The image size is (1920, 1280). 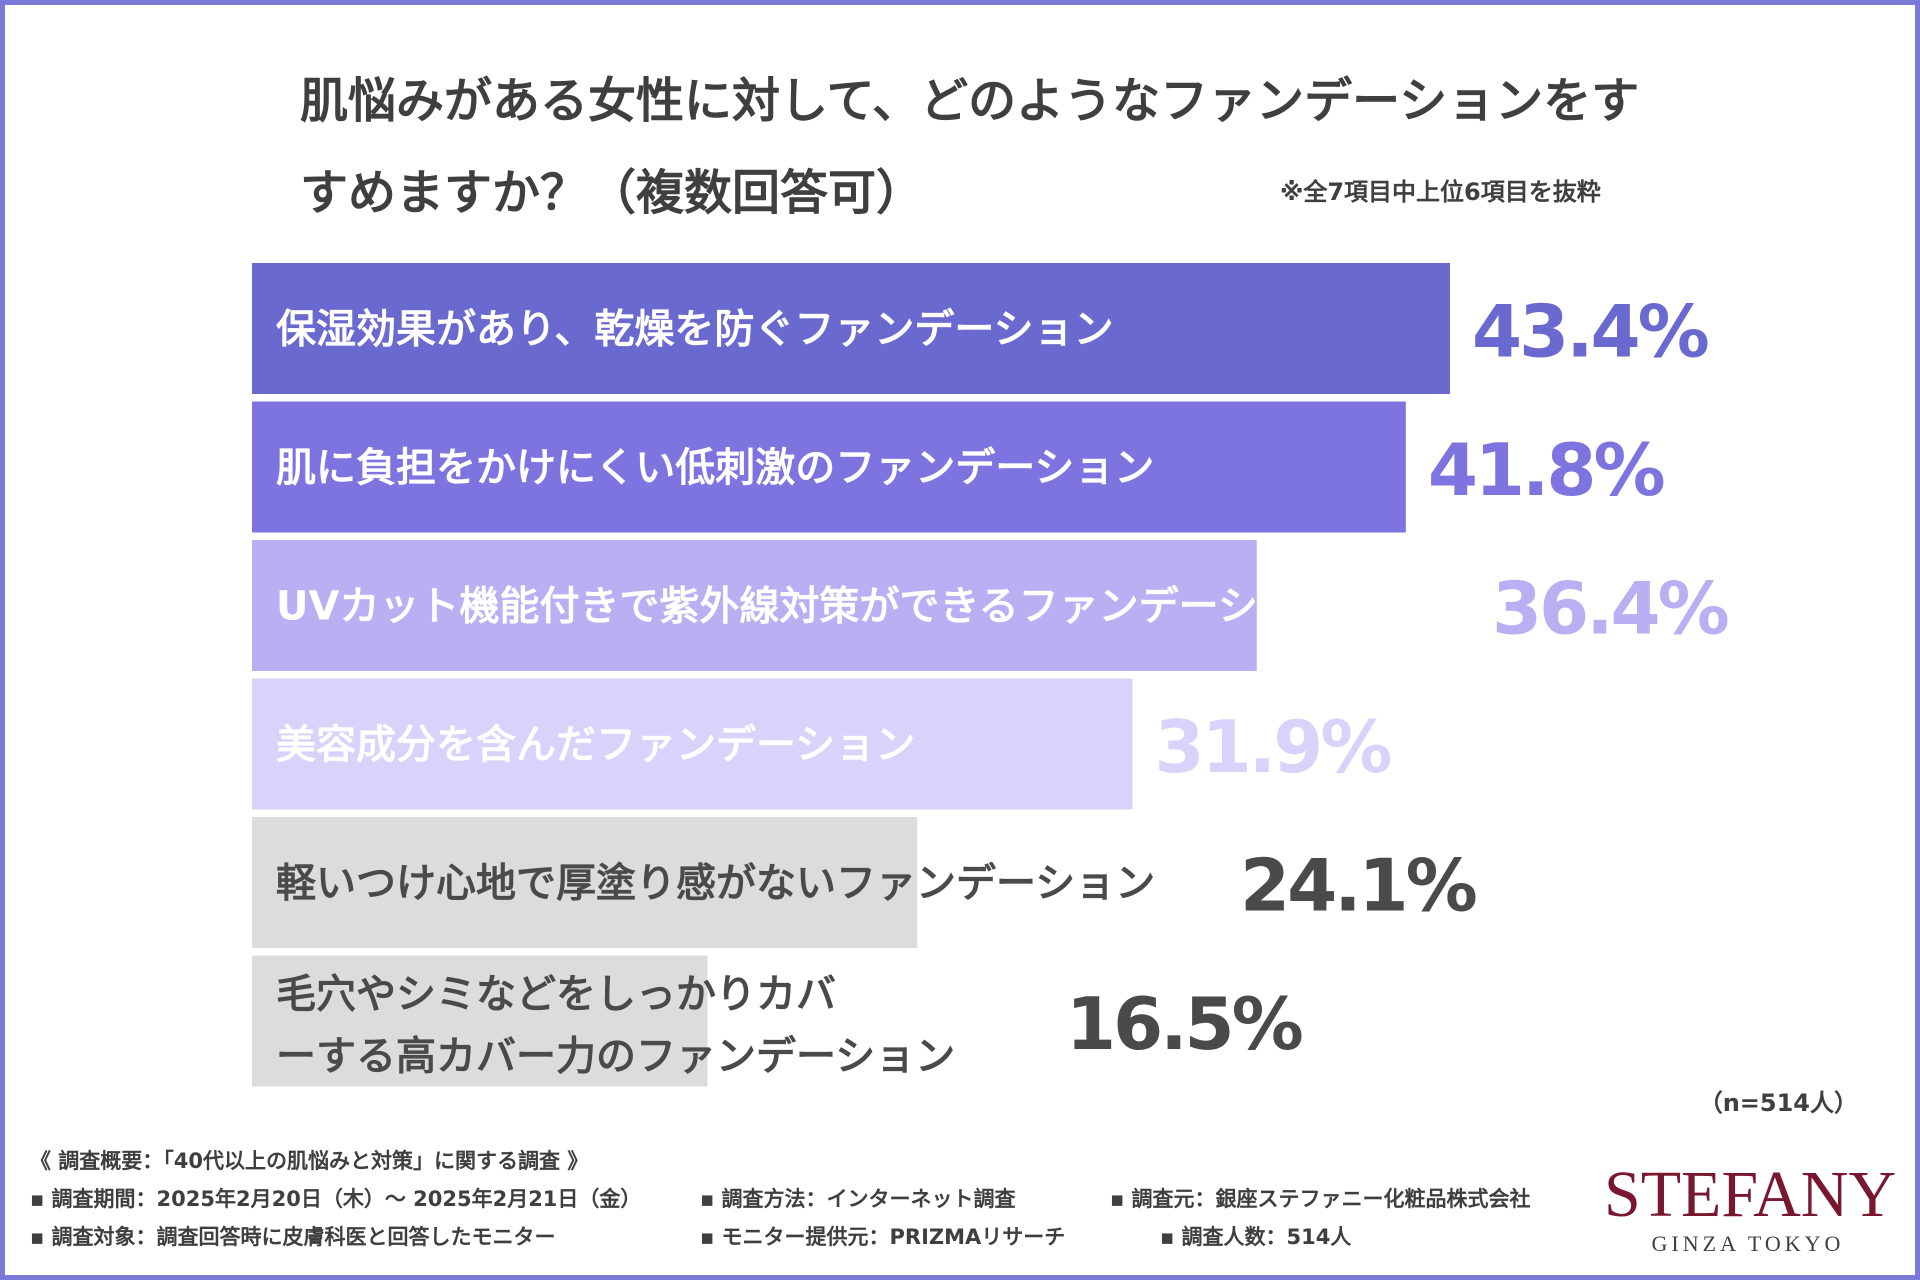 I want to click on value-label-6: 16.5%, so click(x=1184, y=1024).